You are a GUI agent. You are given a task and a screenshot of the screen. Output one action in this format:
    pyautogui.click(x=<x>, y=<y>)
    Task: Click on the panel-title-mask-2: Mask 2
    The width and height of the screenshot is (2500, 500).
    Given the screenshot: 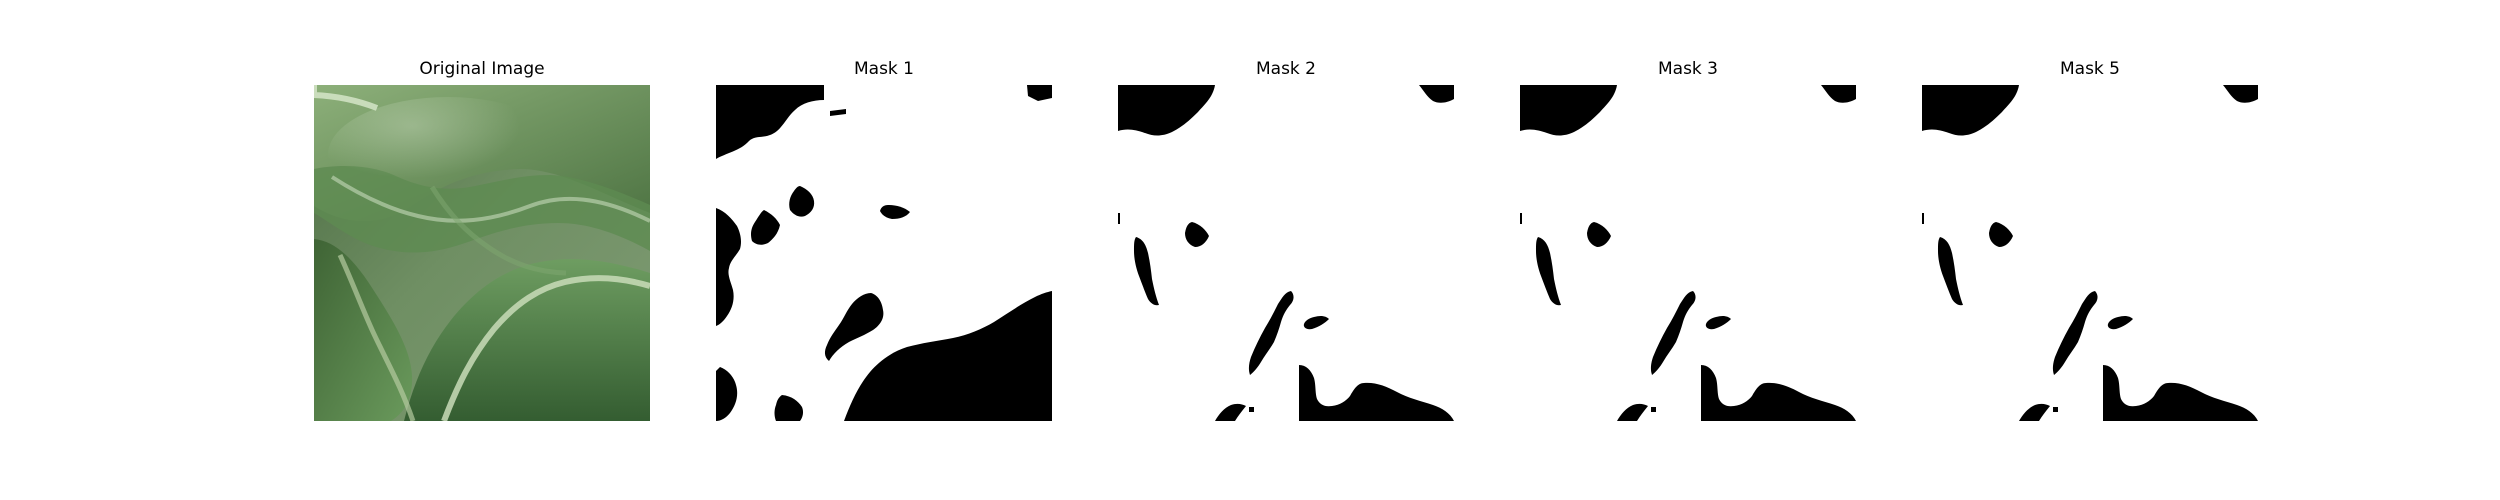 What is the action you would take?
    pyautogui.click(x=1285, y=69)
    